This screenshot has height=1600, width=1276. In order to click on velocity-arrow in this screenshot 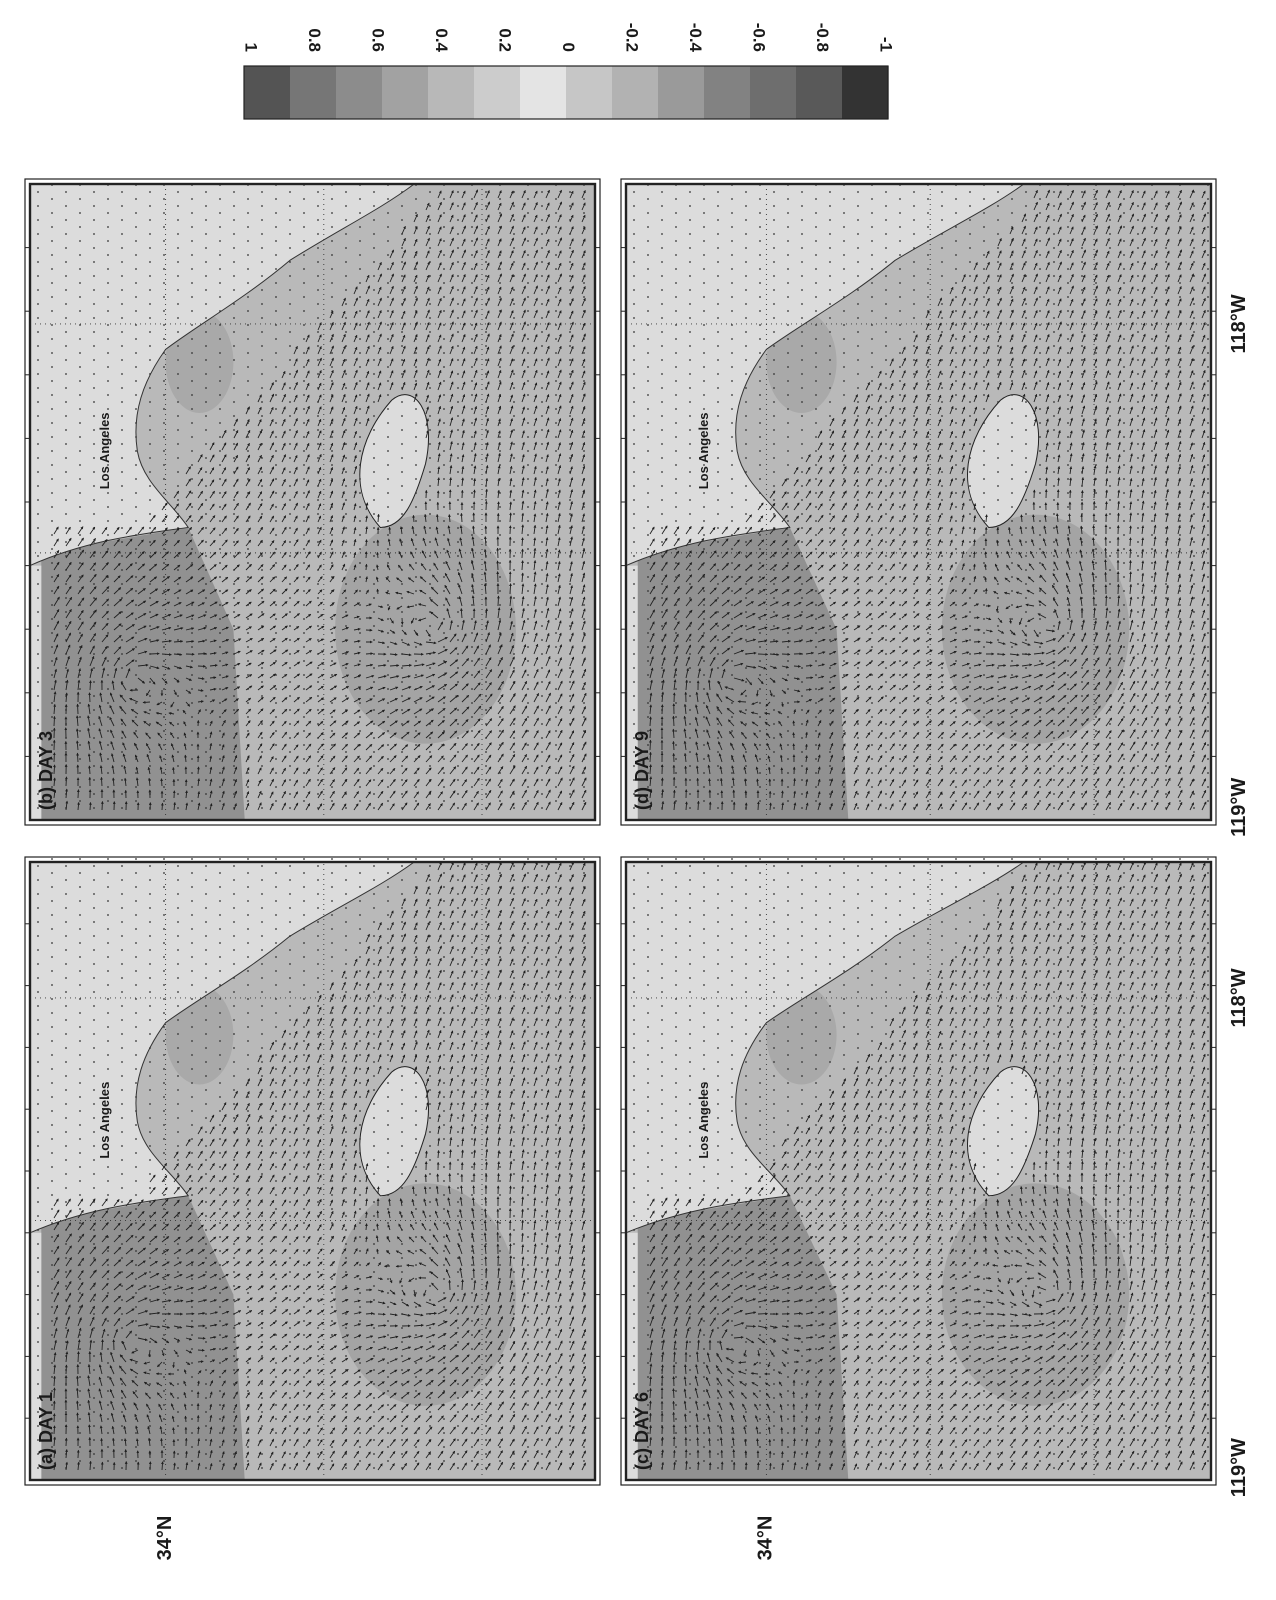, I will do `click(498, 1177)`.